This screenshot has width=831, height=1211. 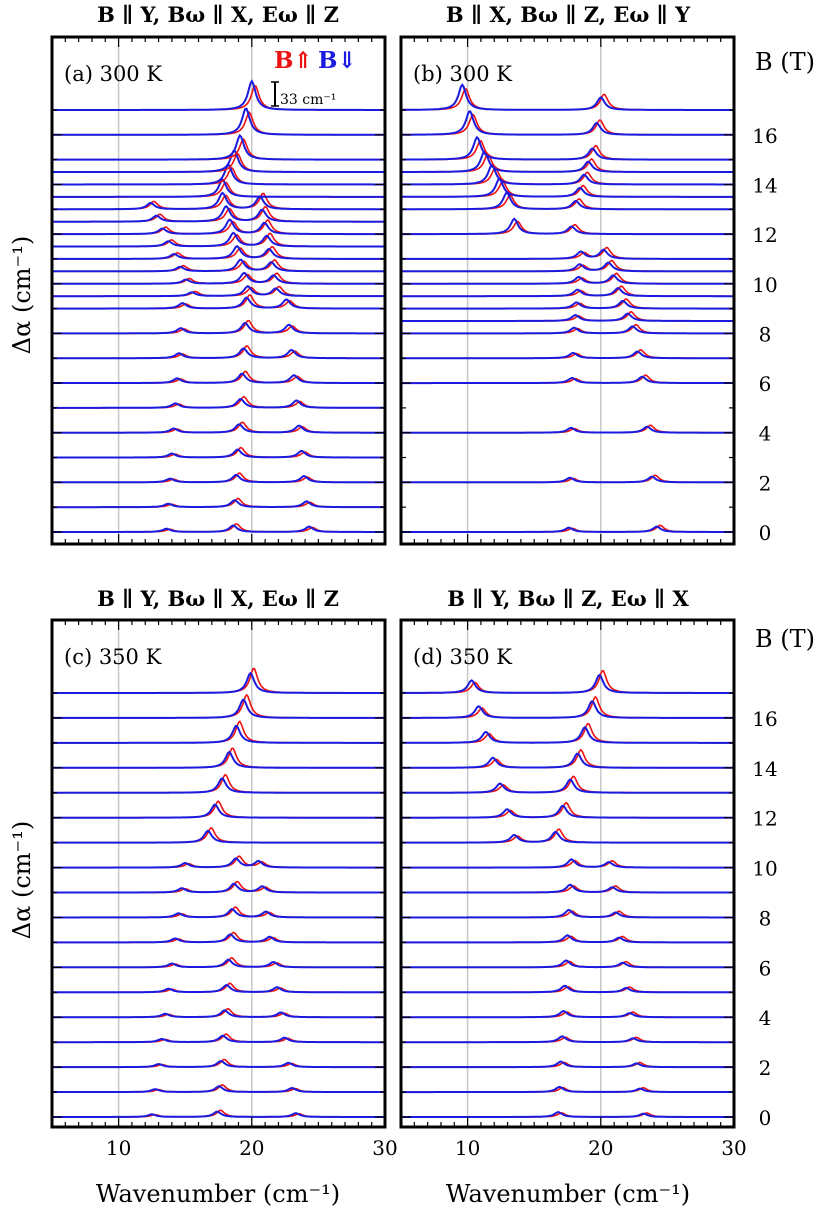 What do you see at coordinates (568, 598) in the screenshot?
I see `panel-d-title: B ∥ Y, Bω ∥ Z, Eω ∥ X` at bounding box center [568, 598].